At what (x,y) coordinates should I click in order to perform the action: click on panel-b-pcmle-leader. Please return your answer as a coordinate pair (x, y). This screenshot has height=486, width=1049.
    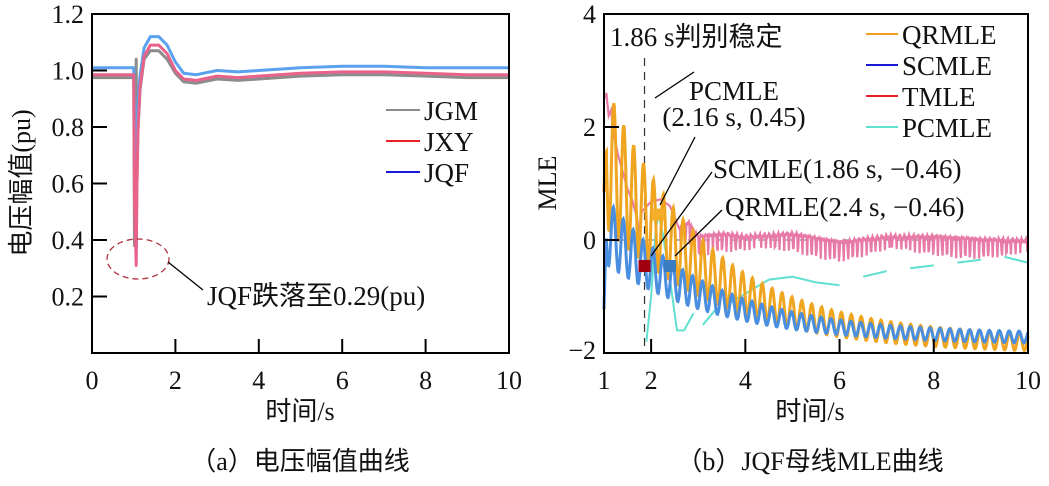
    Looking at the image, I should click on (677, 171).